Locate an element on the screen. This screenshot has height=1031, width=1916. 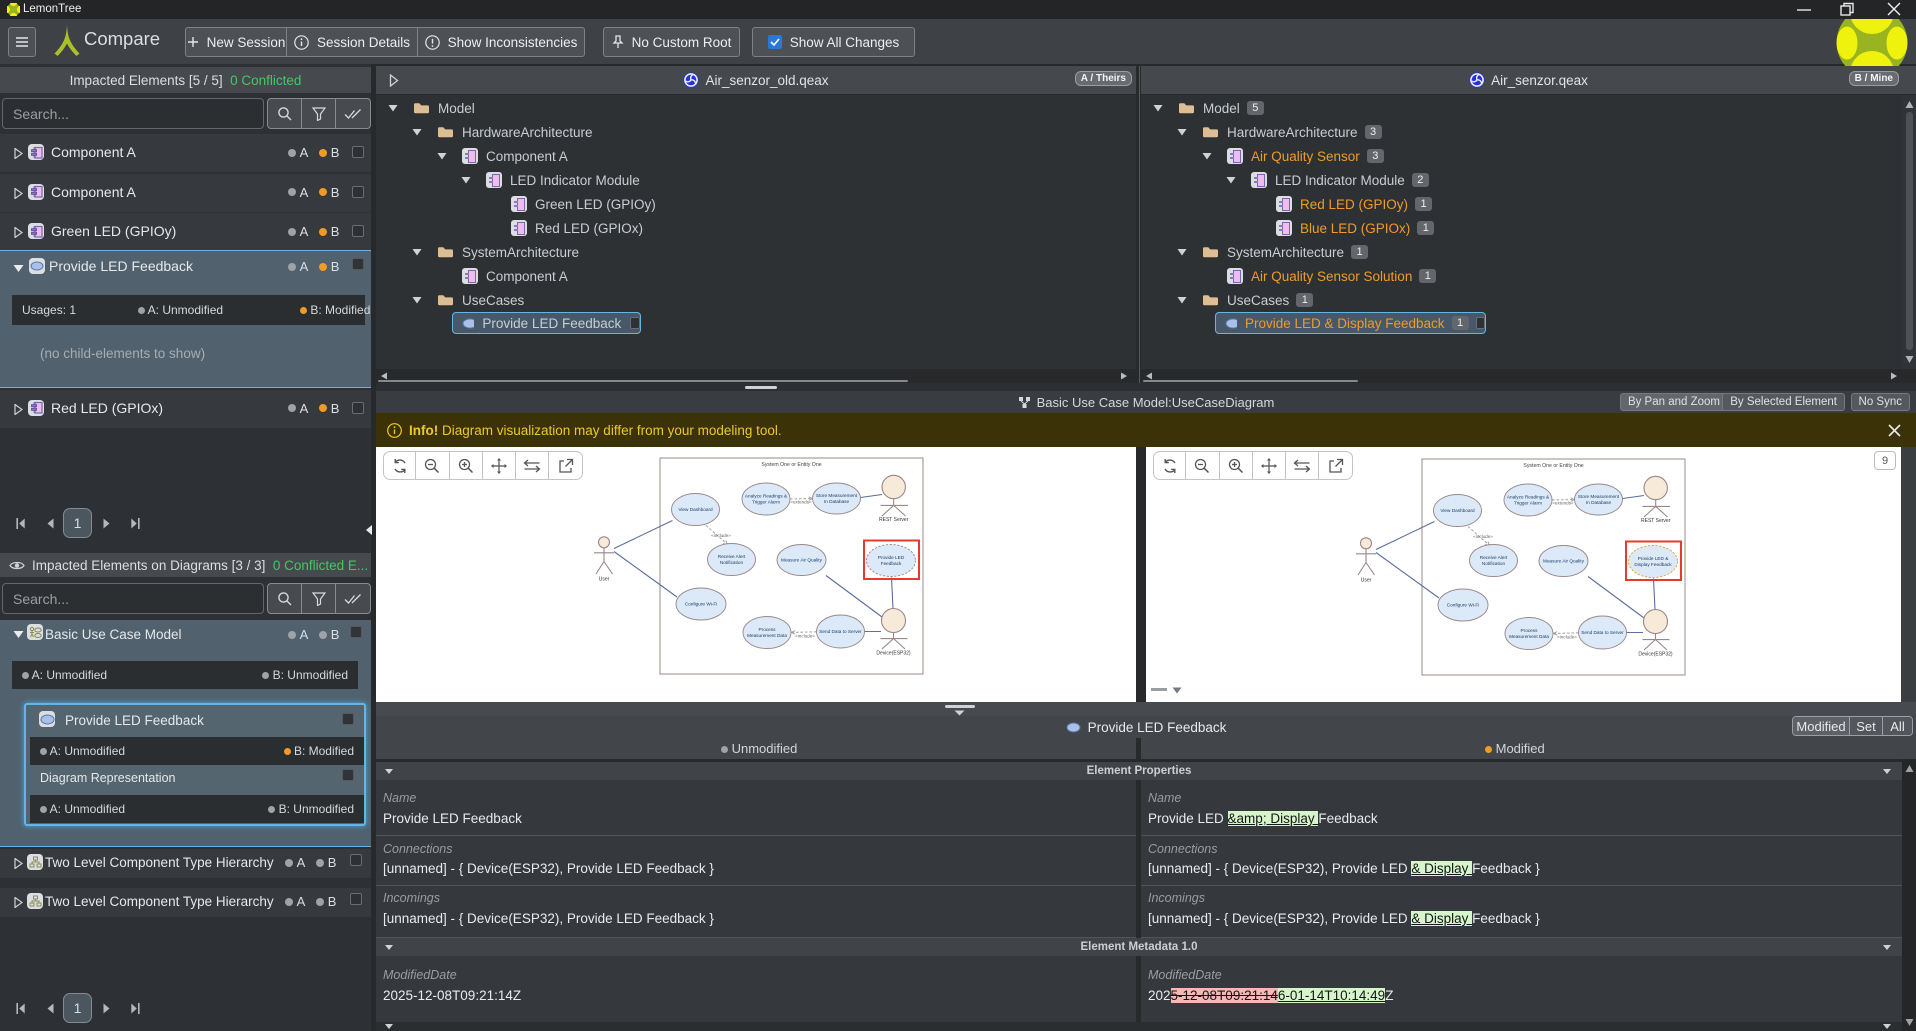
svg-text: Feedback is located at coordinates (891, 563).